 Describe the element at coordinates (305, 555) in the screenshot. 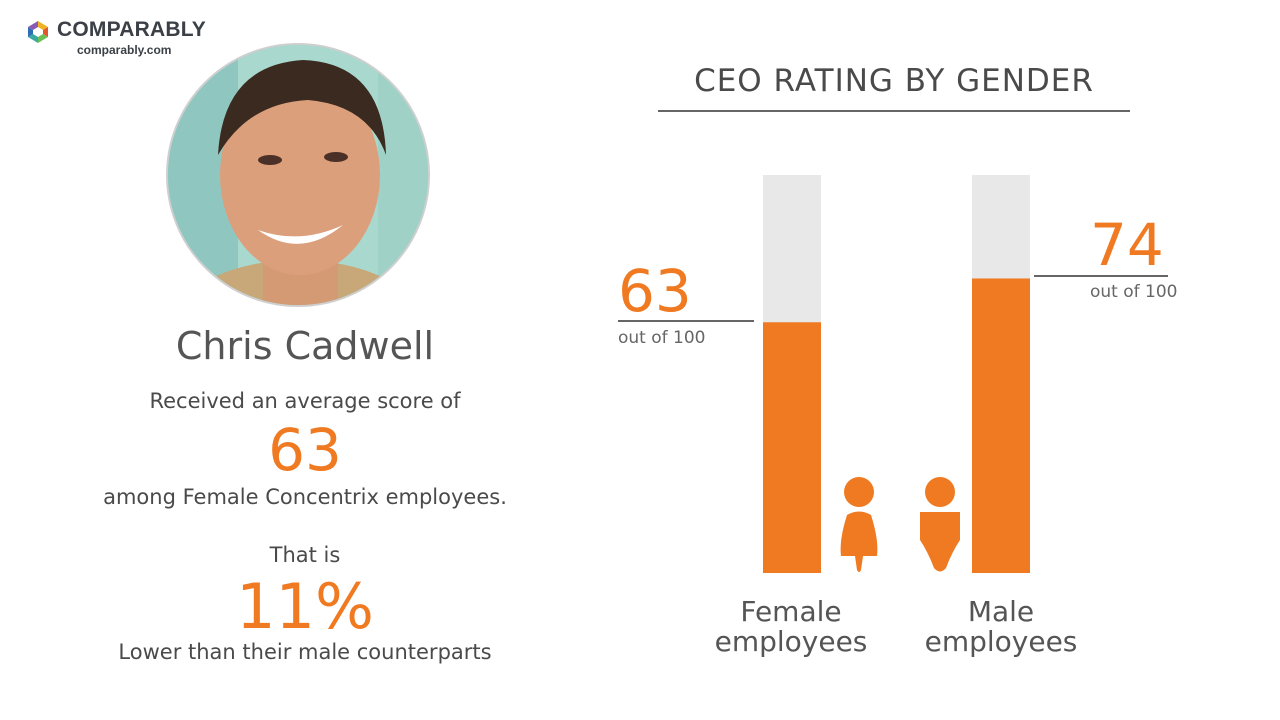

I see `comparison-intro-text: That is` at that location.